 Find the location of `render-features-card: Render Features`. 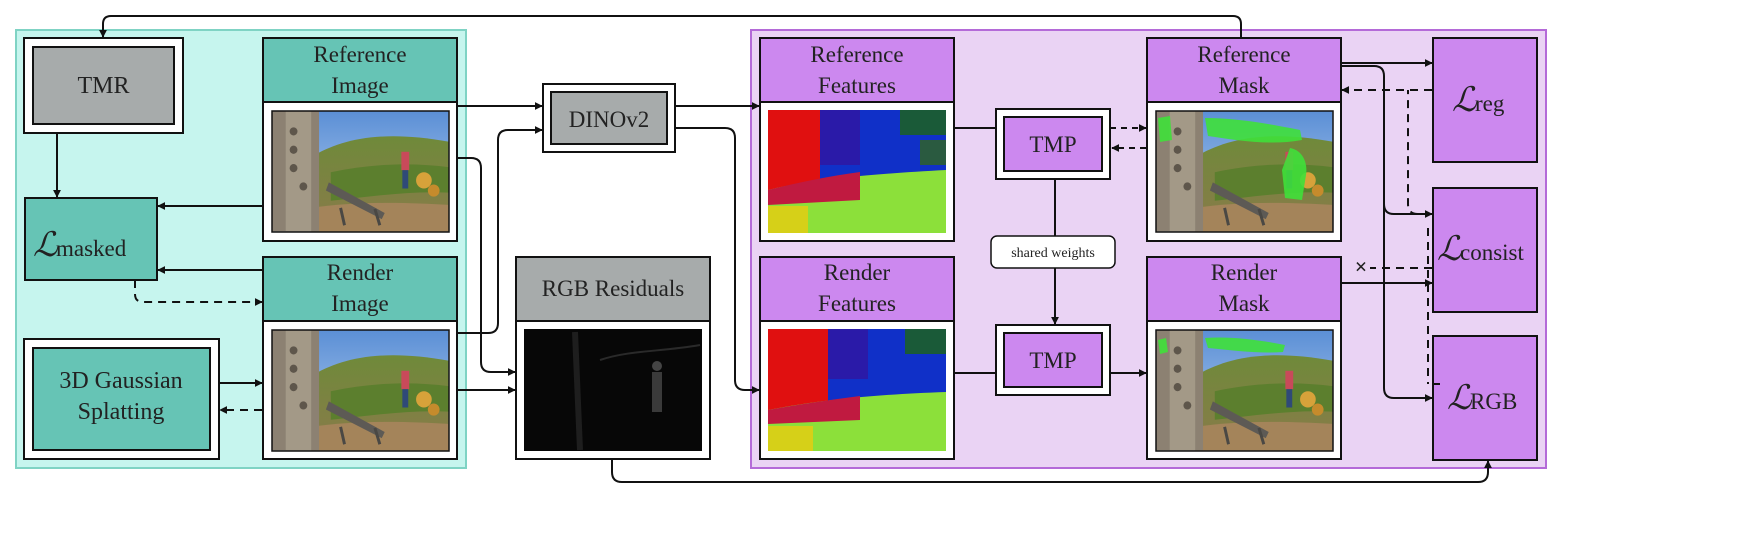

render-features-card: Render Features is located at coordinates (857, 358).